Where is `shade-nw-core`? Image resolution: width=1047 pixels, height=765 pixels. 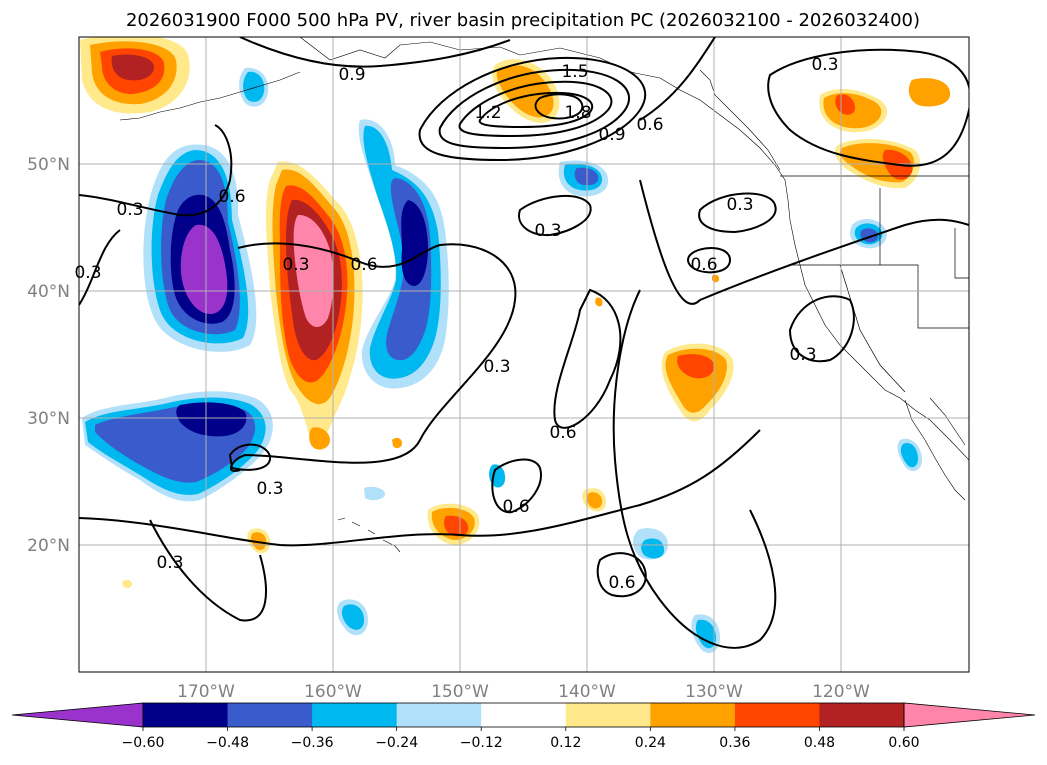
shade-nw-core is located at coordinates (133, 67).